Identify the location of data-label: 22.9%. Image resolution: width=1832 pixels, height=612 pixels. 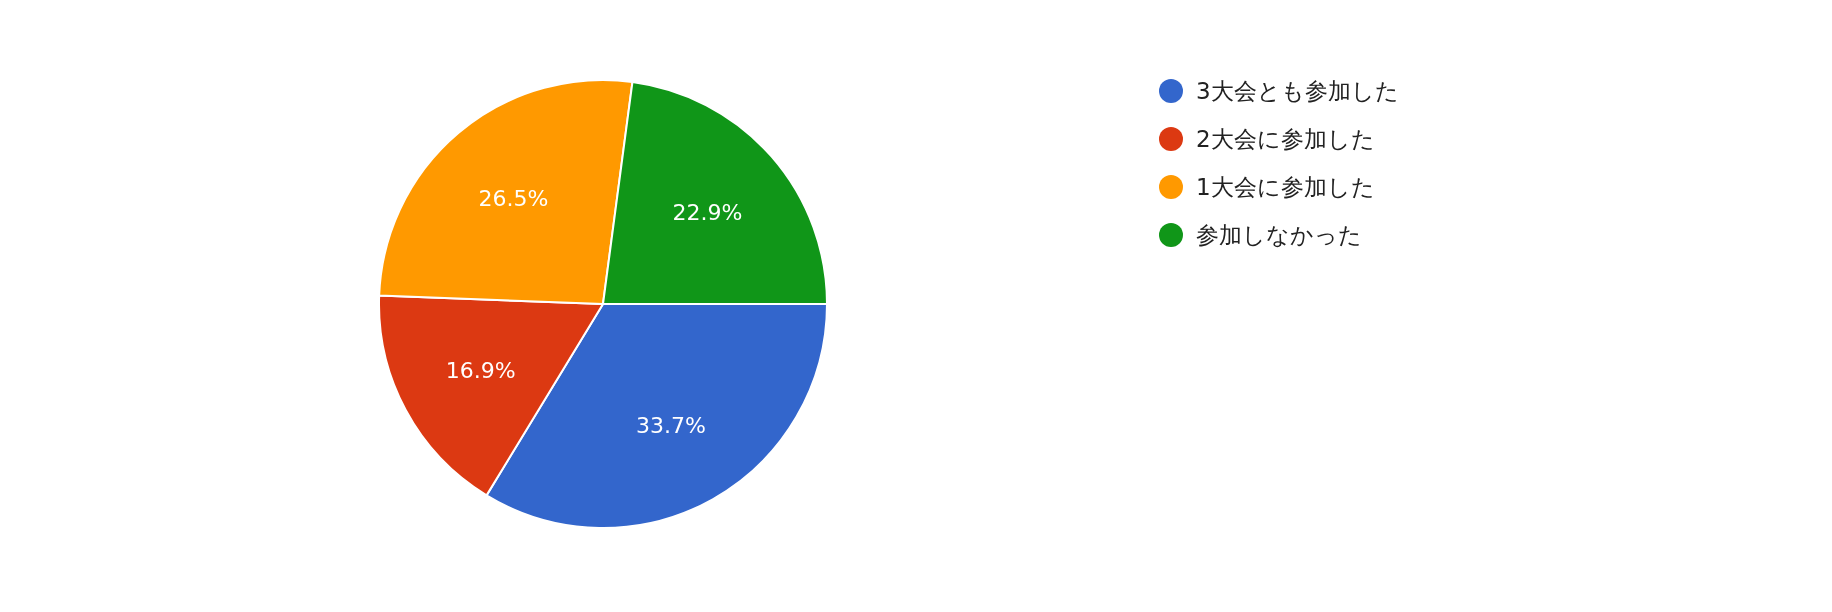
(707, 213).